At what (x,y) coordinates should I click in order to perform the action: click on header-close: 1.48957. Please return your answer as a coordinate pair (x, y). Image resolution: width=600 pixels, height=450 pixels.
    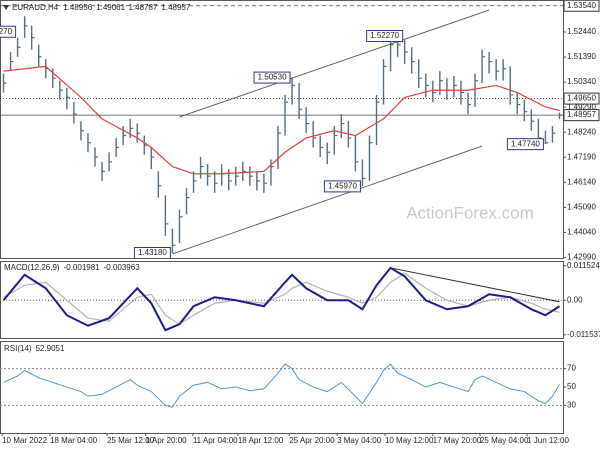
    Looking at the image, I should click on (175, 7).